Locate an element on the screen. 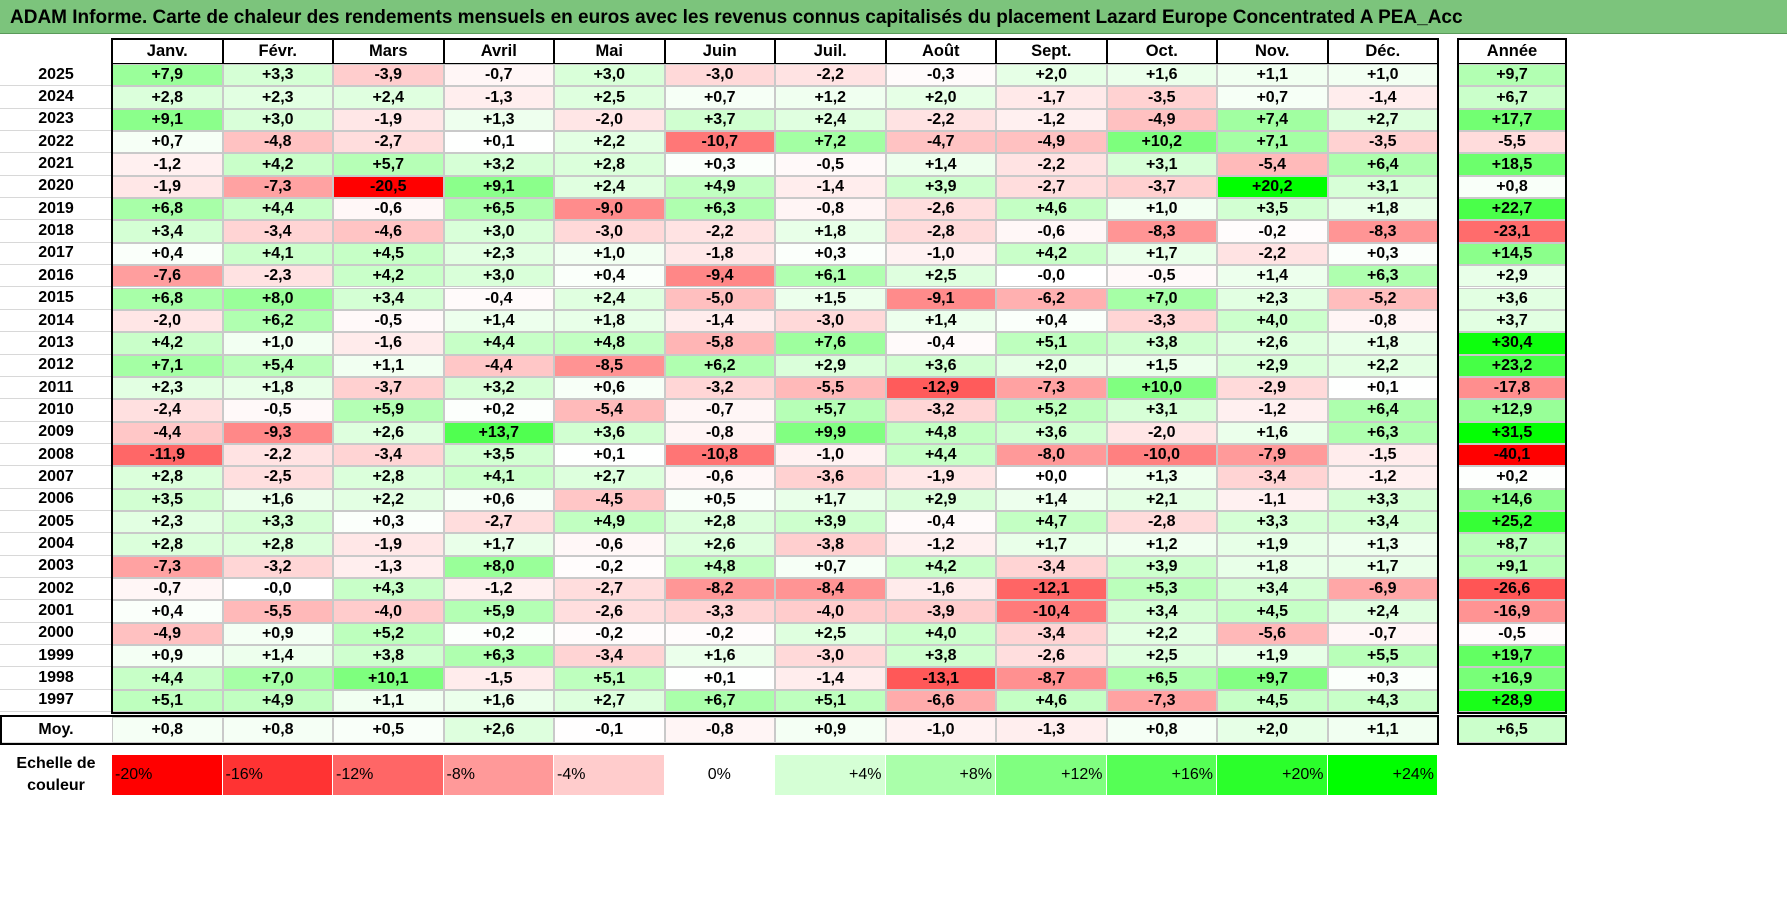 The height and width of the screenshot is (912, 1787). heatmap-cell: +2,6 is located at coordinates (719, 544).